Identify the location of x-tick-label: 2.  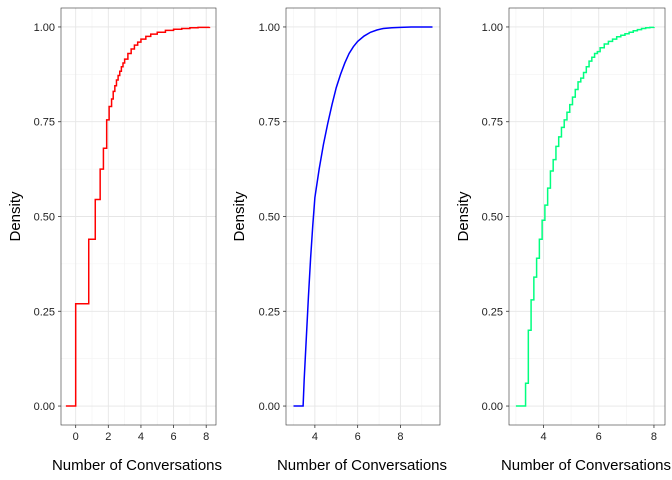
(108, 437).